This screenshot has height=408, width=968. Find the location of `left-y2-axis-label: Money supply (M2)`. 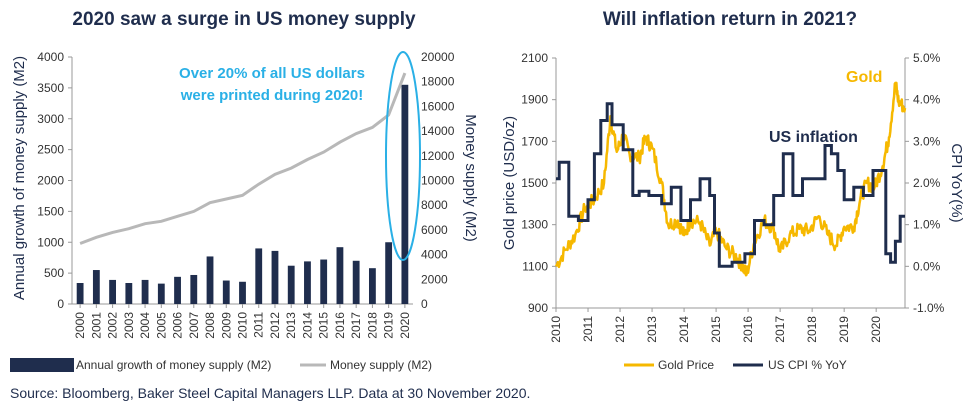

left-y2-axis-label: Money supply (M2) is located at coordinates (470, 178).